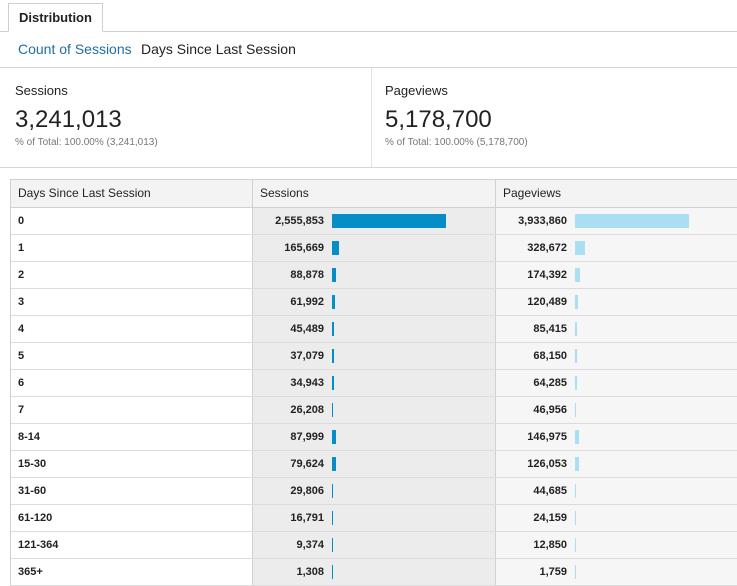 The height and width of the screenshot is (586, 737). I want to click on row-key: 5, so click(132, 356).